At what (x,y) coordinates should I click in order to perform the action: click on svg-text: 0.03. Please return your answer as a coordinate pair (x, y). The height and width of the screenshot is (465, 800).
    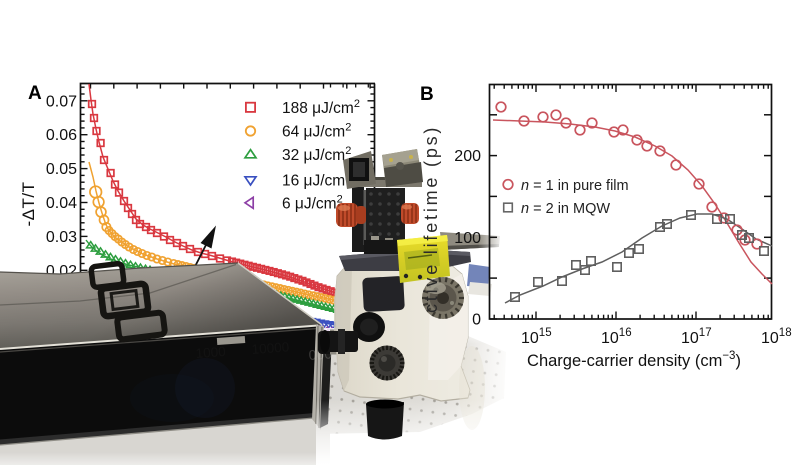
    Looking at the image, I should click on (61, 237).